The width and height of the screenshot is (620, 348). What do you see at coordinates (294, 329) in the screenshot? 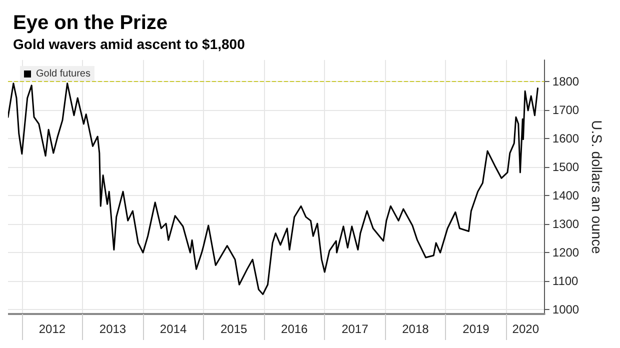
I see `x-tick-label: 2016` at bounding box center [294, 329].